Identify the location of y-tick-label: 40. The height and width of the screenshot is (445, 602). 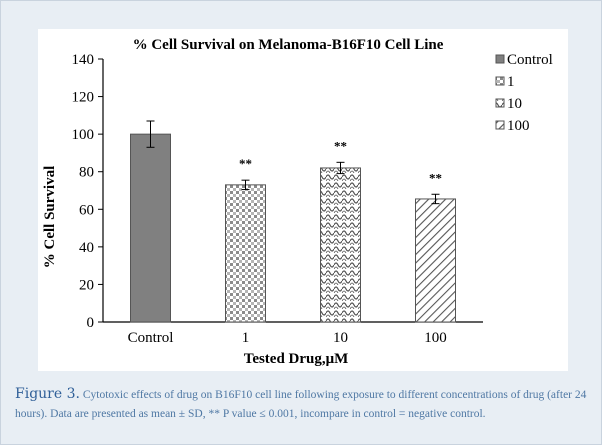
(86, 248).